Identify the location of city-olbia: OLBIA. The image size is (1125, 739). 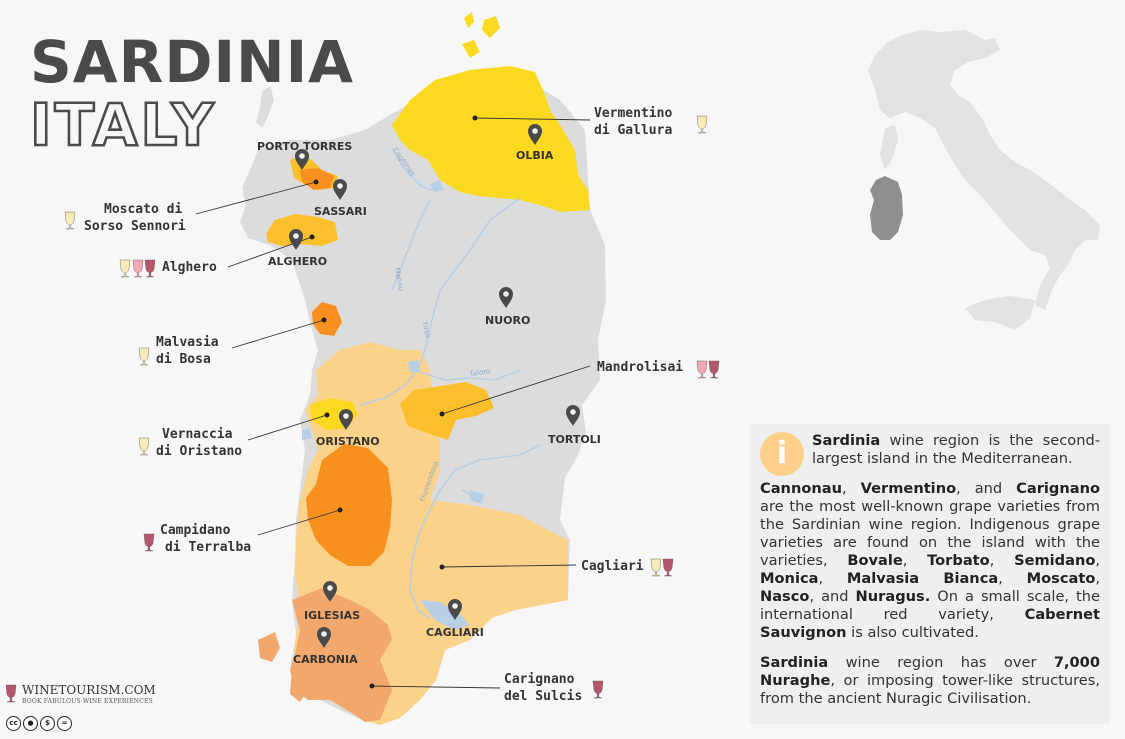
(535, 155).